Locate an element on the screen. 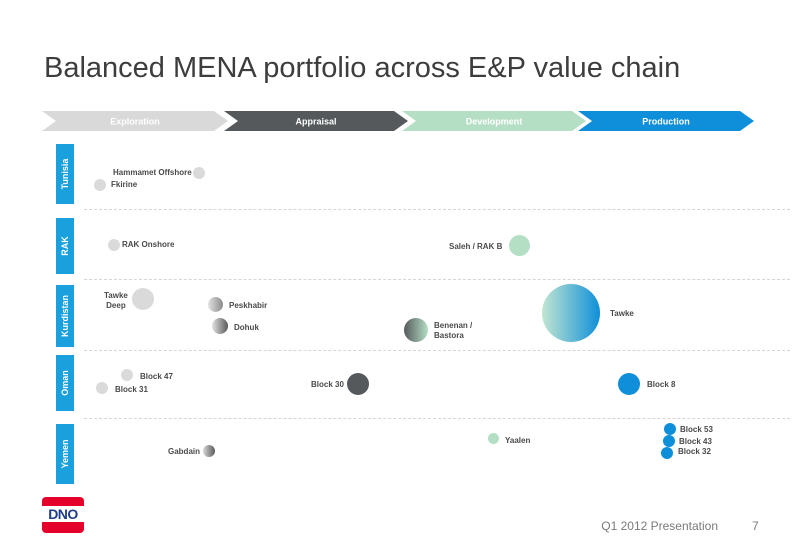  asset-label-benenan-bastora-line-2: Bastora is located at coordinates (449, 335).